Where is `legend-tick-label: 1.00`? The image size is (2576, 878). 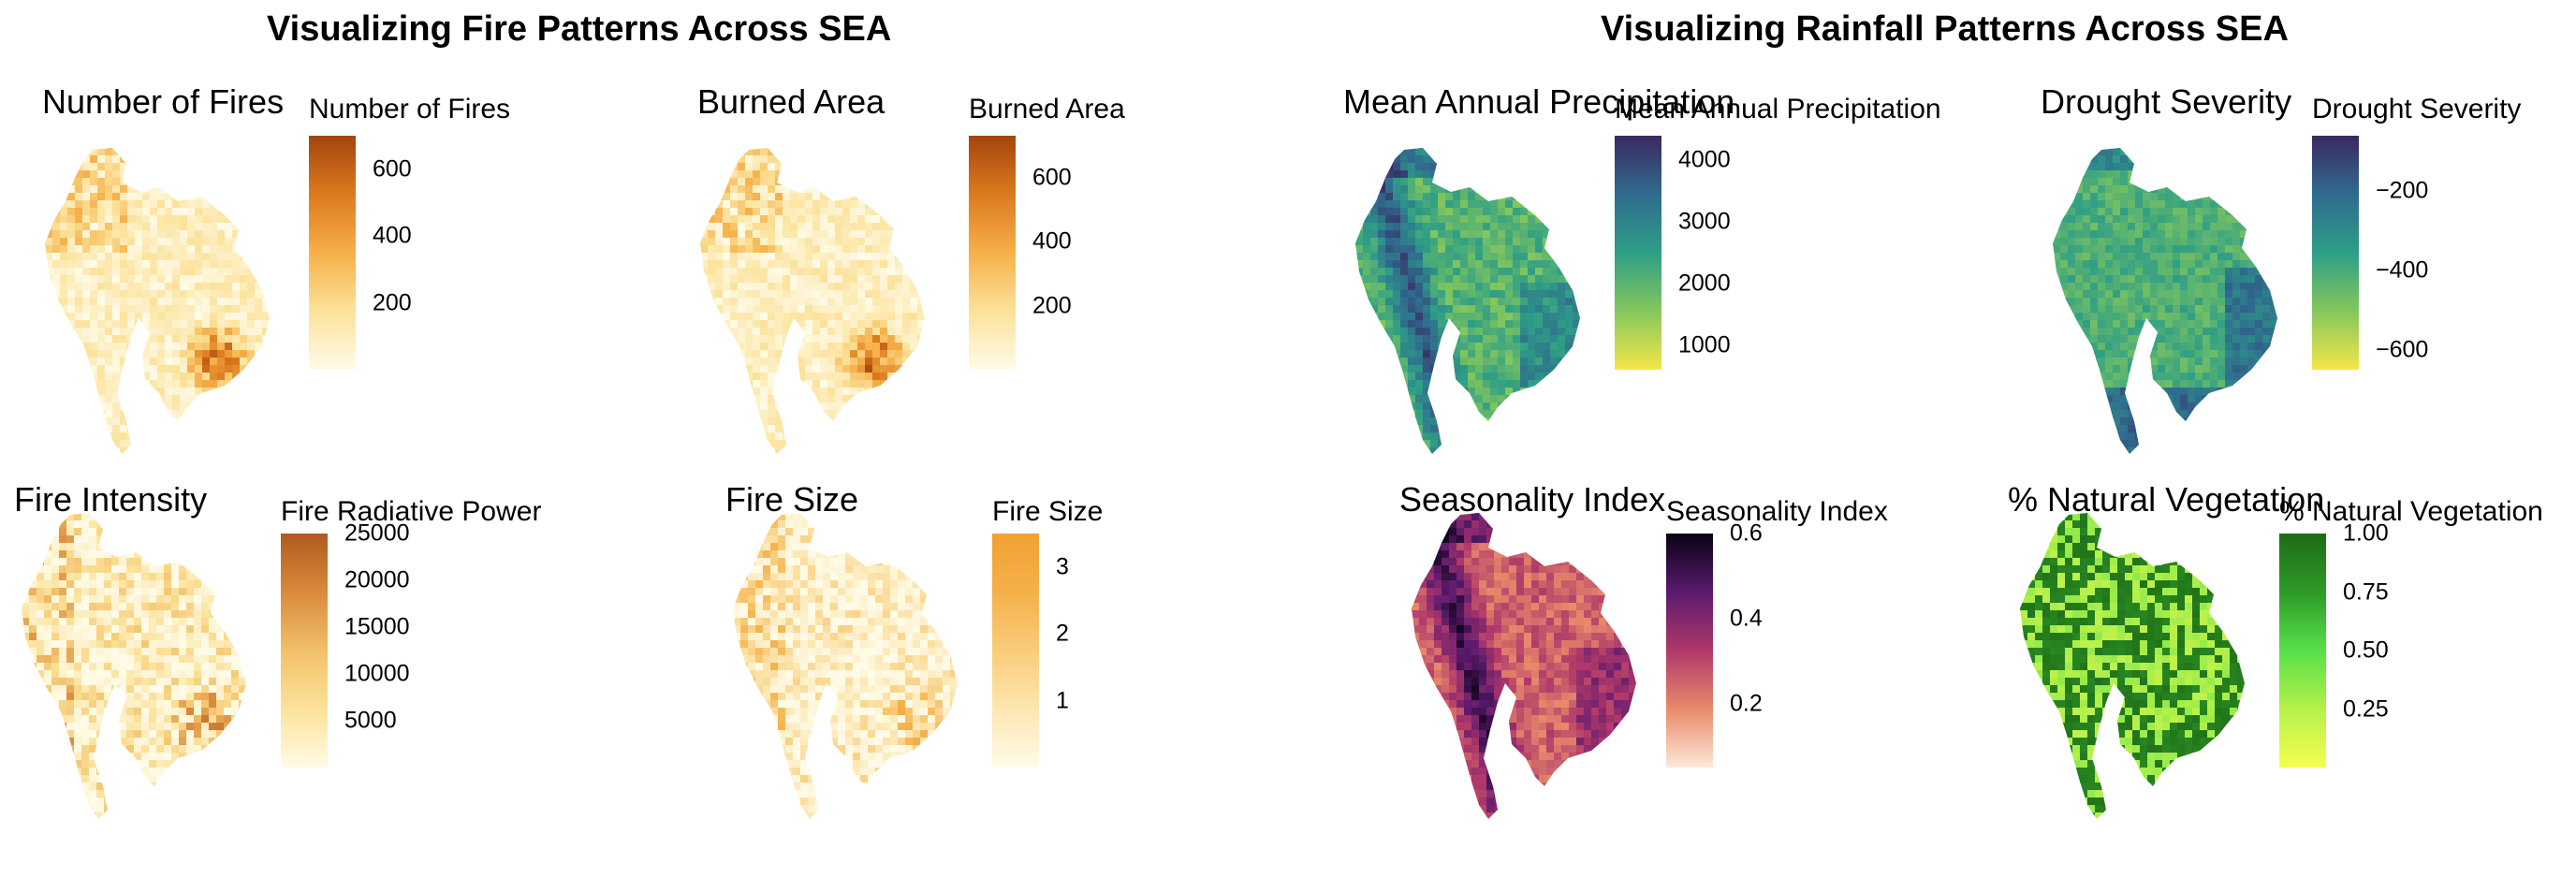 legend-tick-label: 1.00 is located at coordinates (2357, 533).